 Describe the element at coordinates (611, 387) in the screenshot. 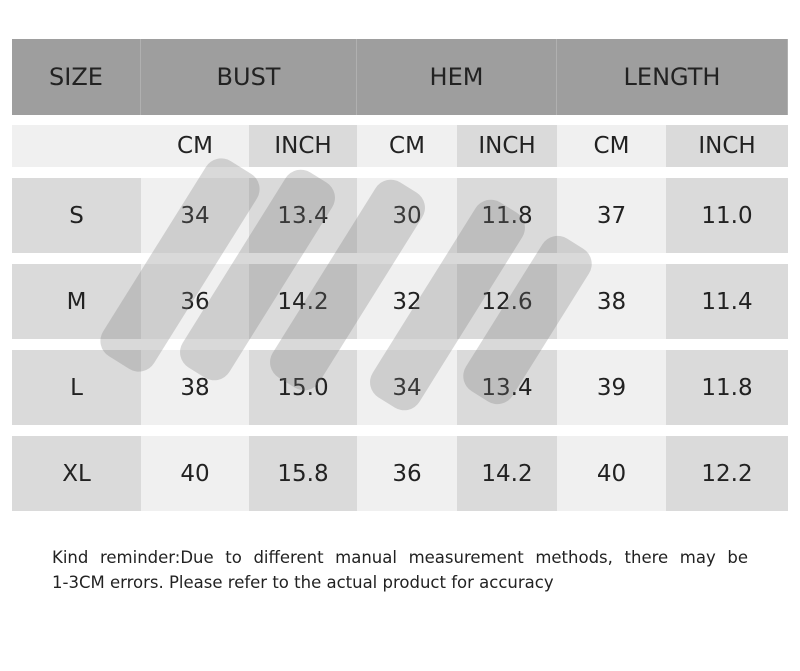

I see `table-cell: 39` at that location.